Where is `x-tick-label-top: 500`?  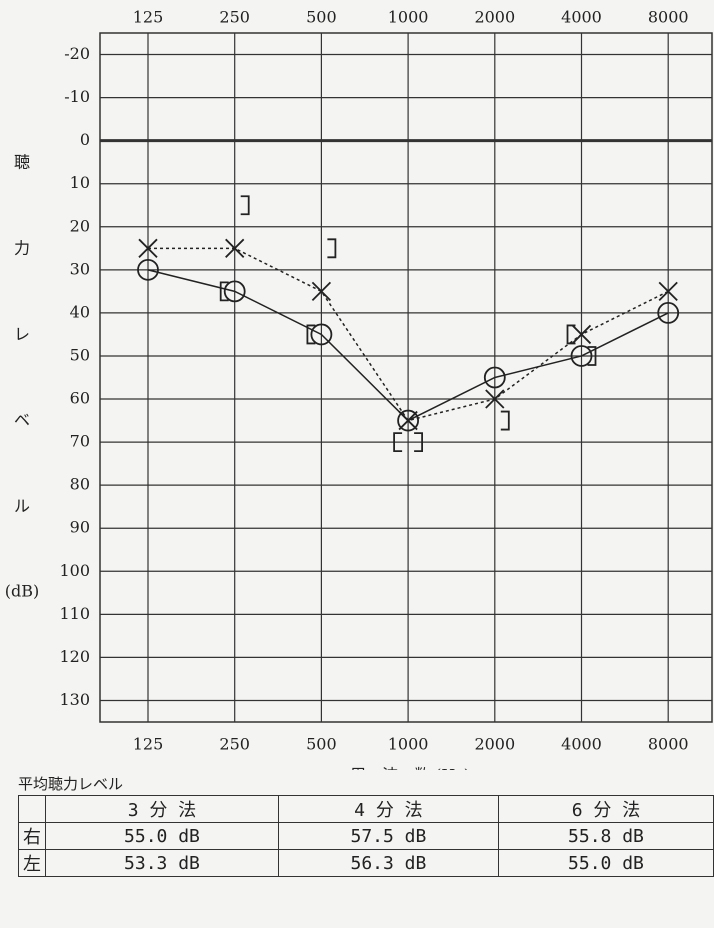
x-tick-label-top: 500 is located at coordinates (321, 17).